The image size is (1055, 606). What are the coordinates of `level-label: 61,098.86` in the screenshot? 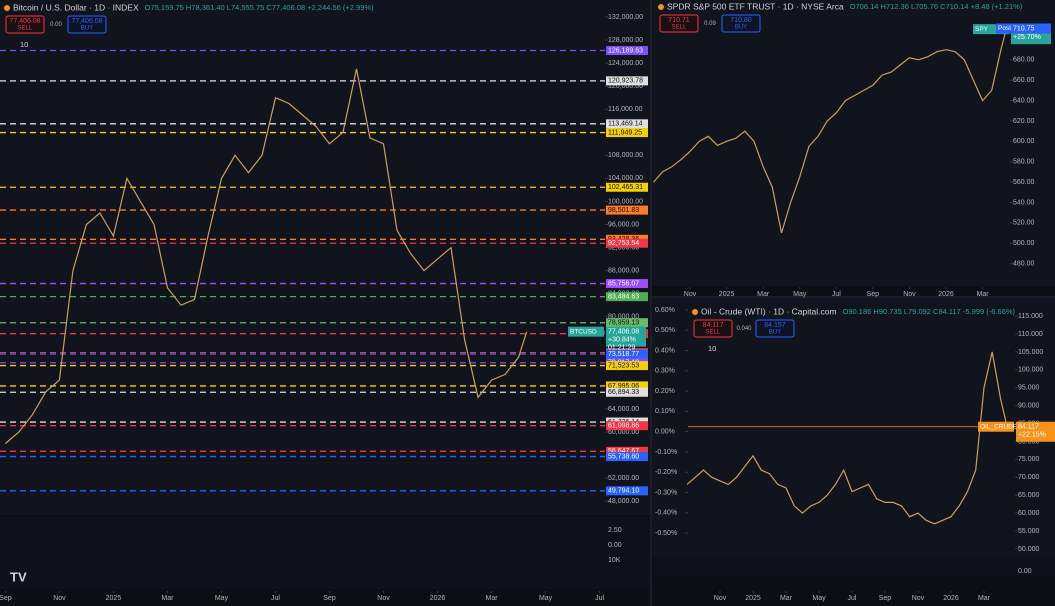 It's located at (623, 426).